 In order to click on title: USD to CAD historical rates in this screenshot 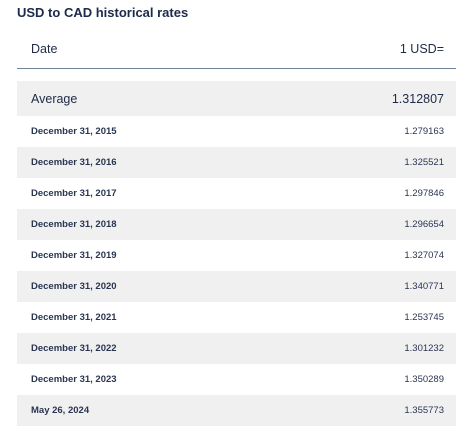, I will do `click(103, 12)`.